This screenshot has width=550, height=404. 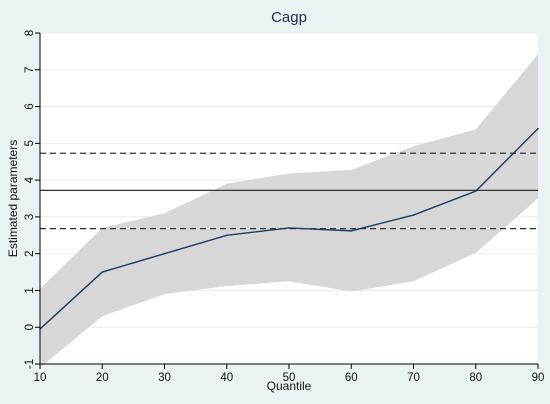 I want to click on x-tick-label: 80, so click(x=475, y=378).